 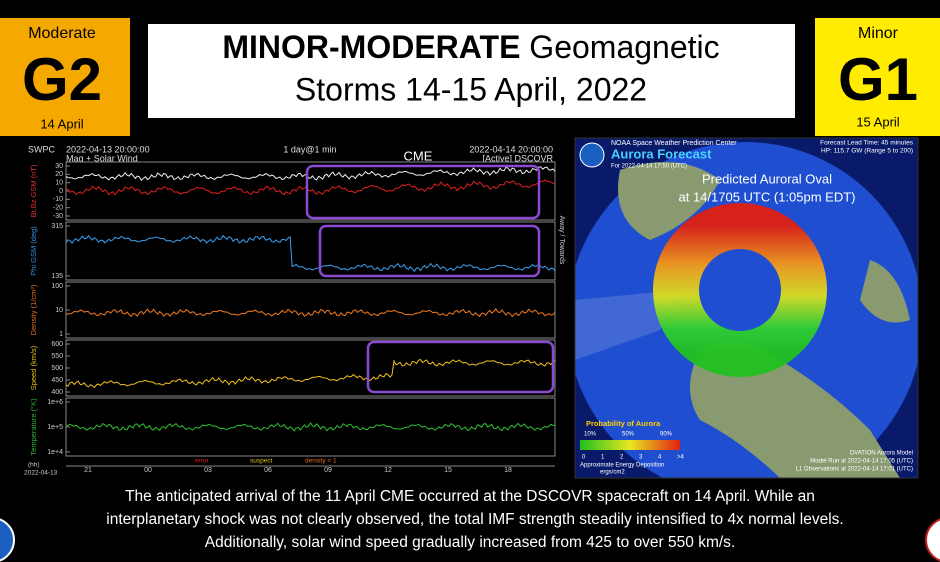 I want to click on x-date: 2022-04-13, so click(x=41, y=473).